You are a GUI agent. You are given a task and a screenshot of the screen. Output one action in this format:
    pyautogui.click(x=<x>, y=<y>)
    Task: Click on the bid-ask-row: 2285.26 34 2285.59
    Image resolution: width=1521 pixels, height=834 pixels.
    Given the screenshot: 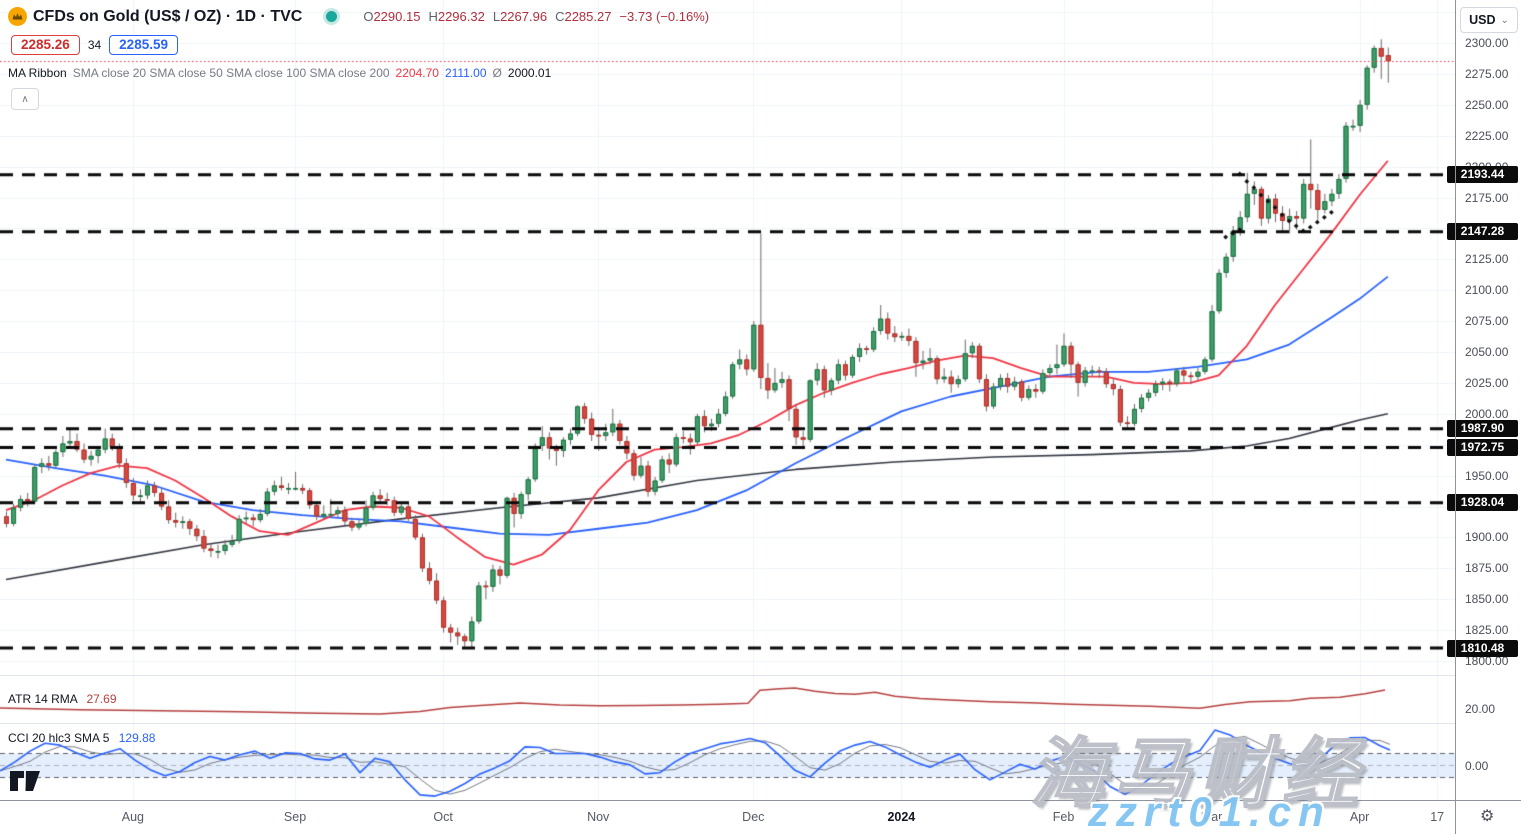 What is the action you would take?
    pyautogui.click(x=94, y=45)
    